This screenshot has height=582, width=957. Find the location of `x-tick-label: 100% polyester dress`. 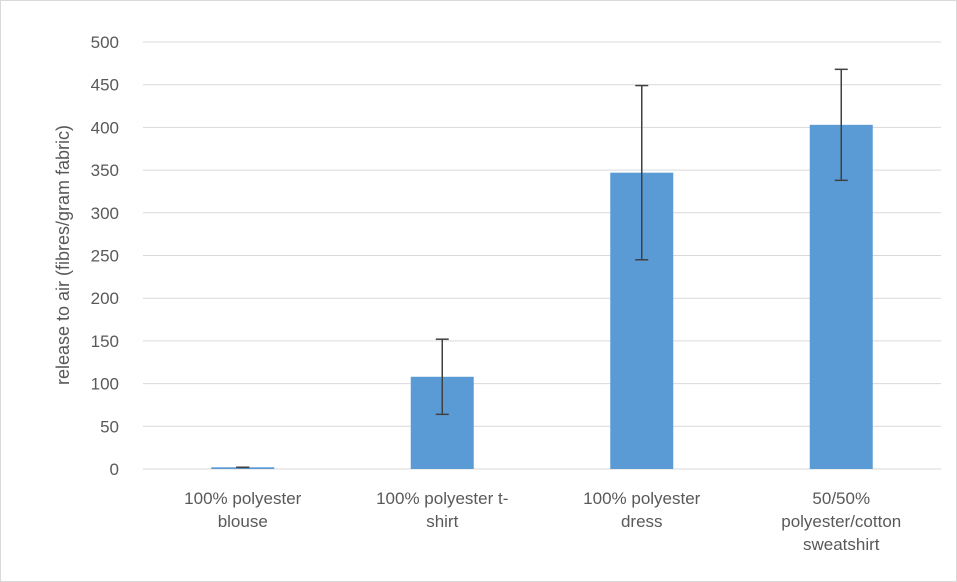

x-tick-label: 100% polyester dress is located at coordinates (642, 510).